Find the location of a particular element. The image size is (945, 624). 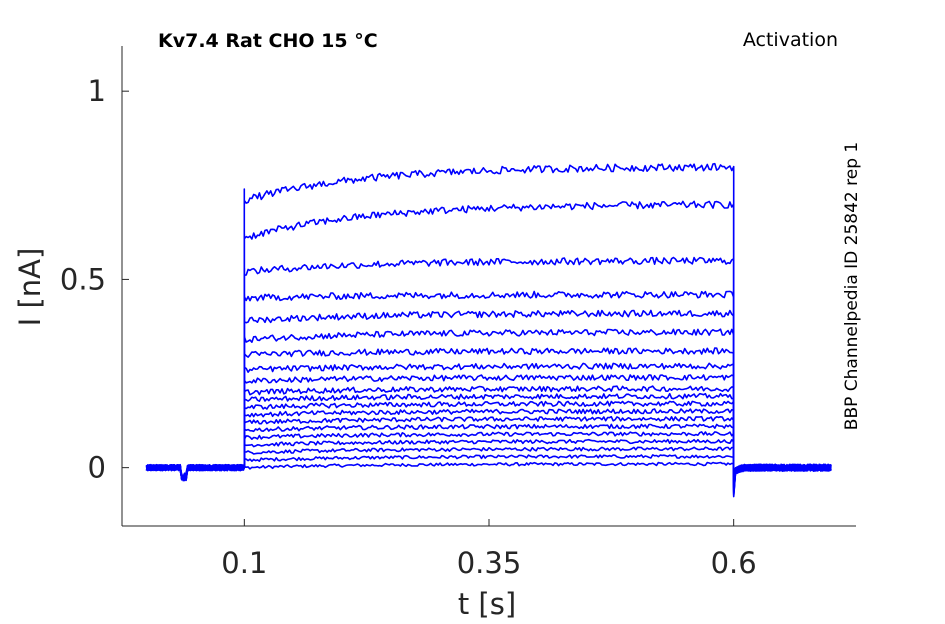

chart-title: Kv7.4 Rat CHO 15 °C is located at coordinates (268, 41).